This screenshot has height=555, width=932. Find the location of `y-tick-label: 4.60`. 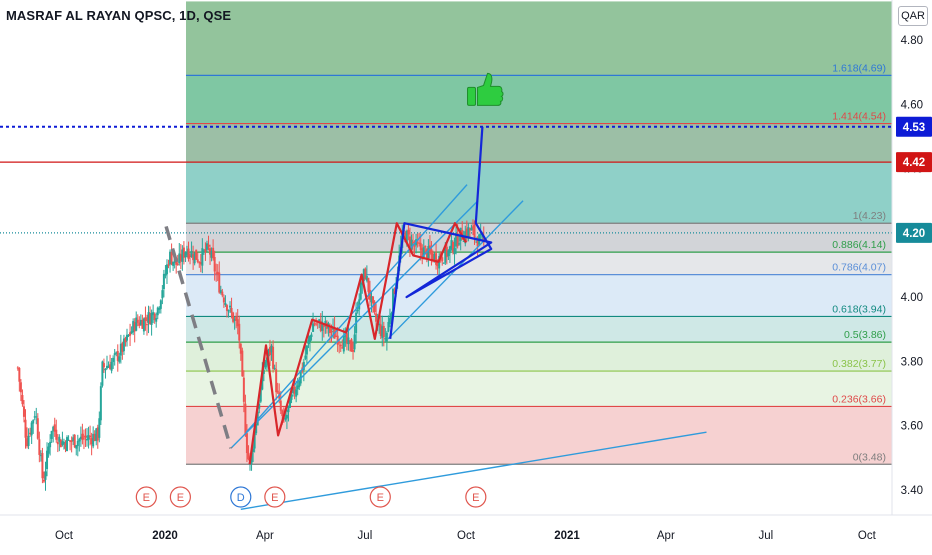

y-tick-label: 4.60 is located at coordinates (912, 105).